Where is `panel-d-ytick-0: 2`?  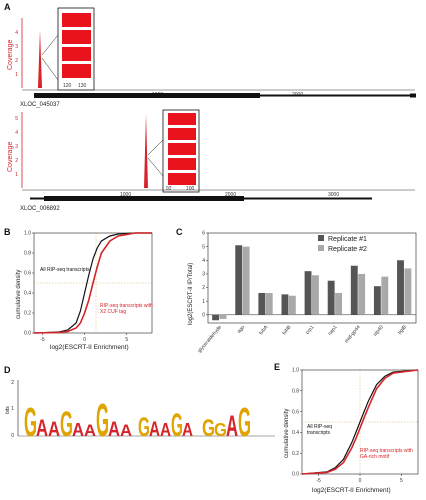
panel-d-ytick-0: 2 is located at coordinates (12, 383).